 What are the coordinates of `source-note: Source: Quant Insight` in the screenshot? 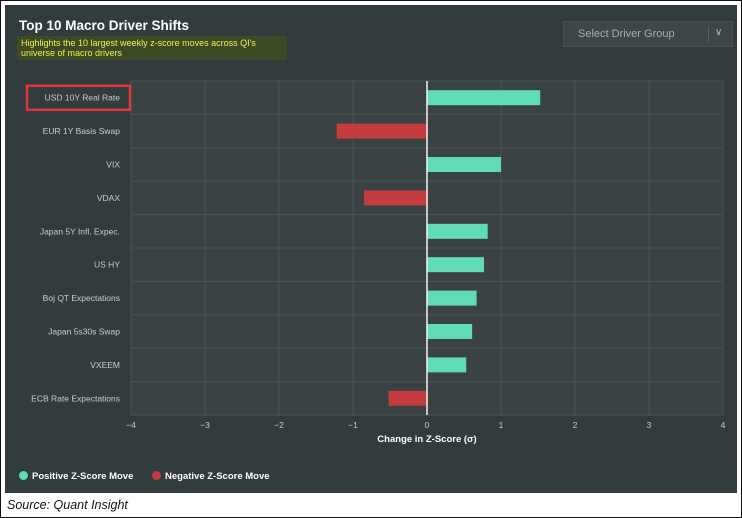 It's located at (67, 505).